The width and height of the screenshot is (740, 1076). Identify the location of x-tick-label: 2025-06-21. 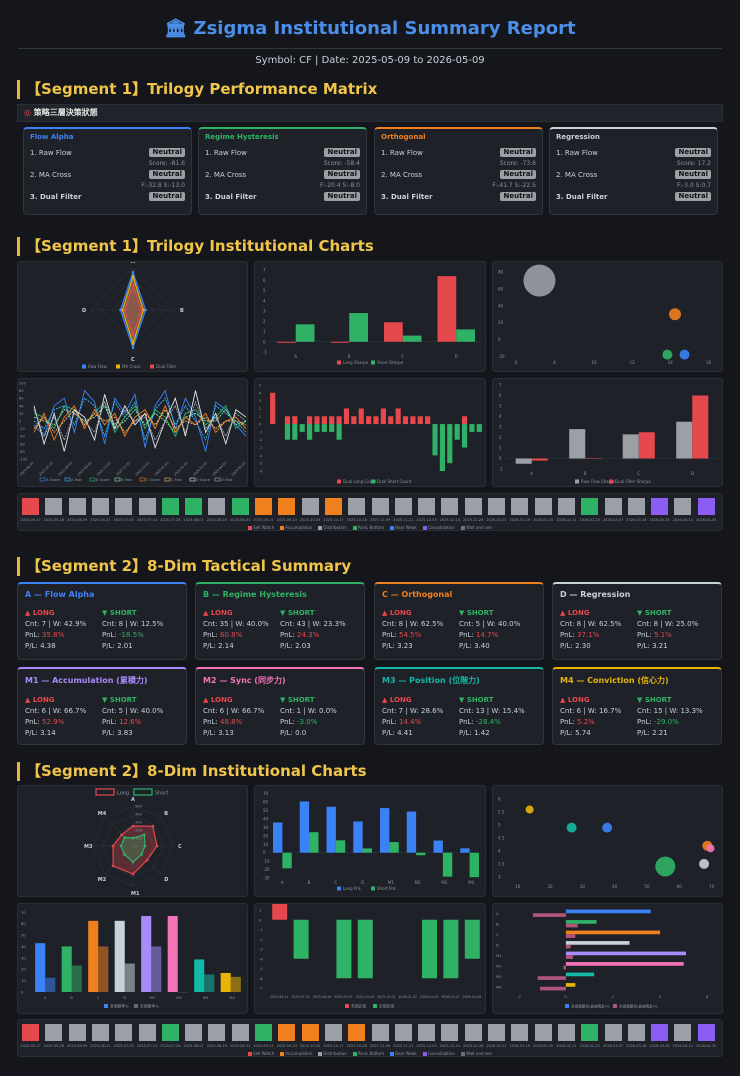
(279, 997).